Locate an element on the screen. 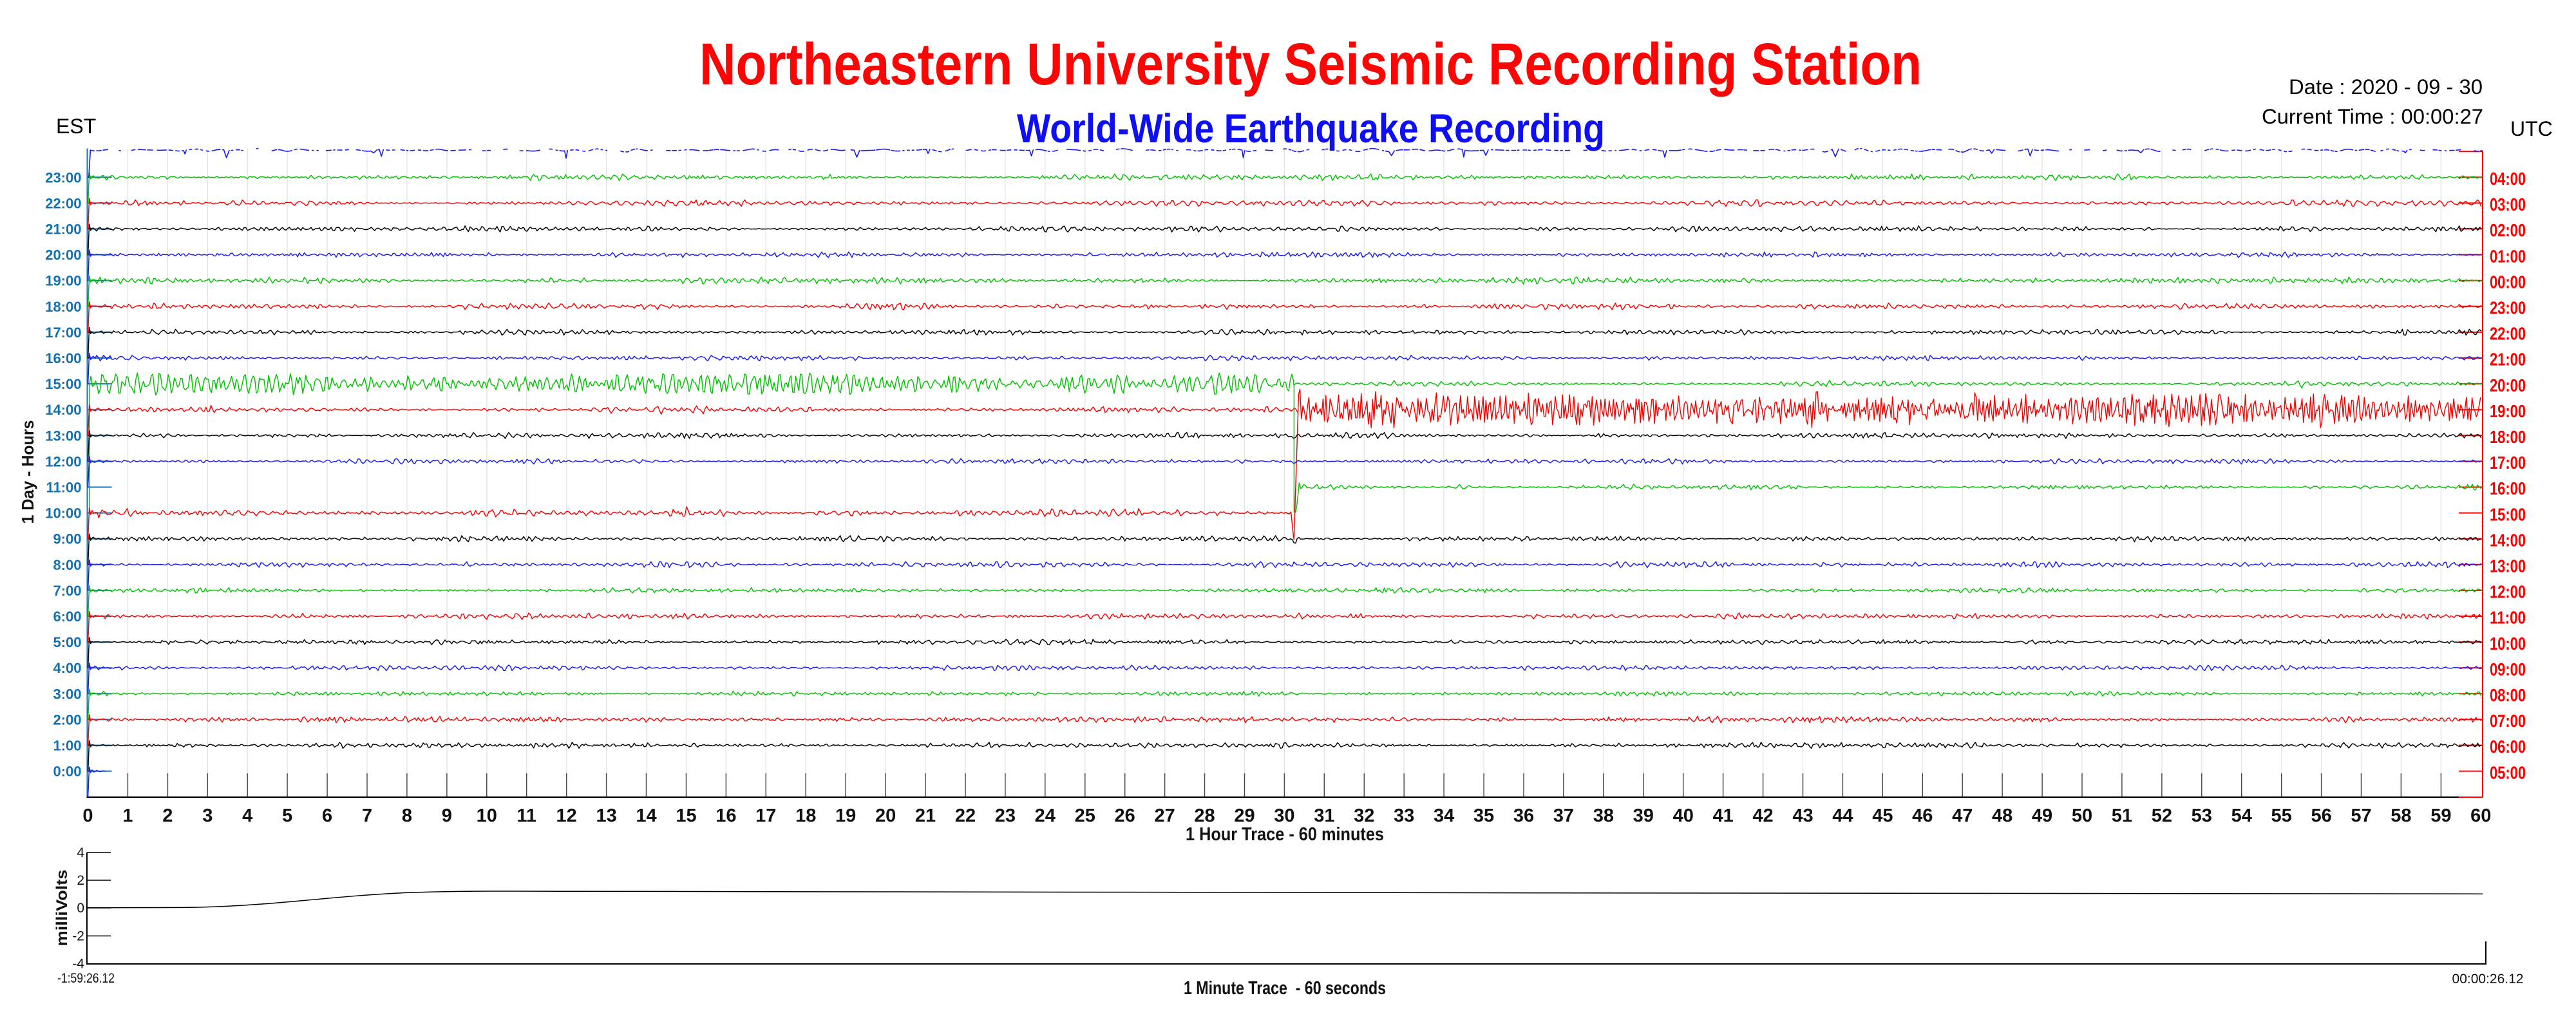 The height and width of the screenshot is (1009, 2576). svg-text: 8 is located at coordinates (407, 816).